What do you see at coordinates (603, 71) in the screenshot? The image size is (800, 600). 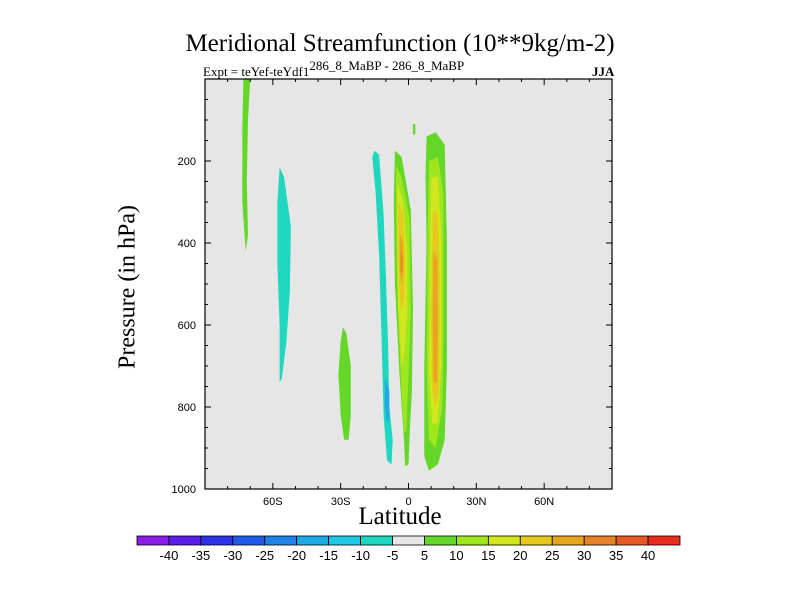 I see `season-label: JJA` at bounding box center [603, 71].